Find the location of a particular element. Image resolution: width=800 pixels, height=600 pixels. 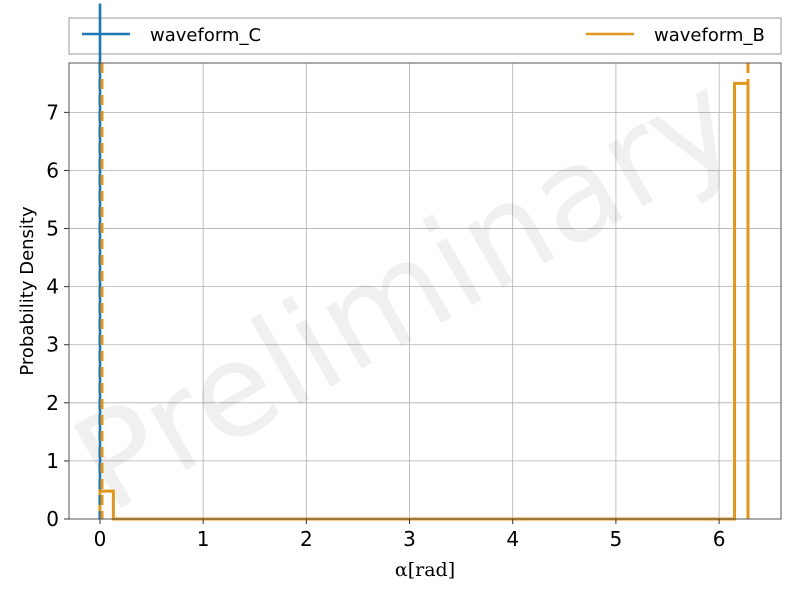

y-tick-label: 2 is located at coordinates (52, 403).